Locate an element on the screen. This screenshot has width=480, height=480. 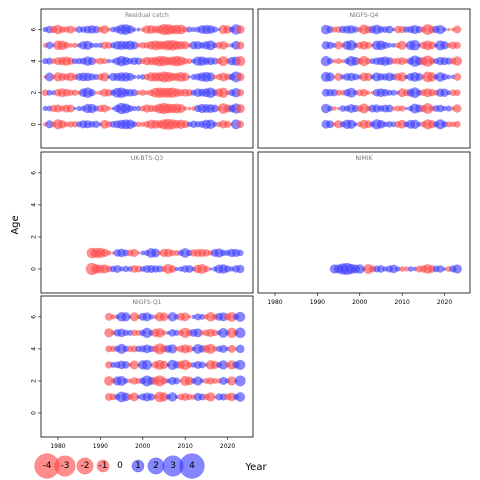
panel-3: NIMIK is located at coordinates (364, 222).